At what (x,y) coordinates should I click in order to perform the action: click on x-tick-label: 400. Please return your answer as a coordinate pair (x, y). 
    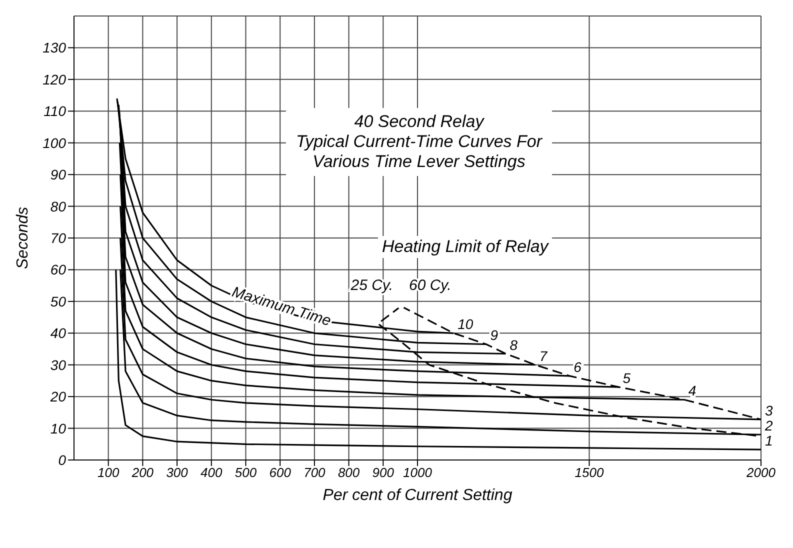
    Looking at the image, I should click on (212, 472).